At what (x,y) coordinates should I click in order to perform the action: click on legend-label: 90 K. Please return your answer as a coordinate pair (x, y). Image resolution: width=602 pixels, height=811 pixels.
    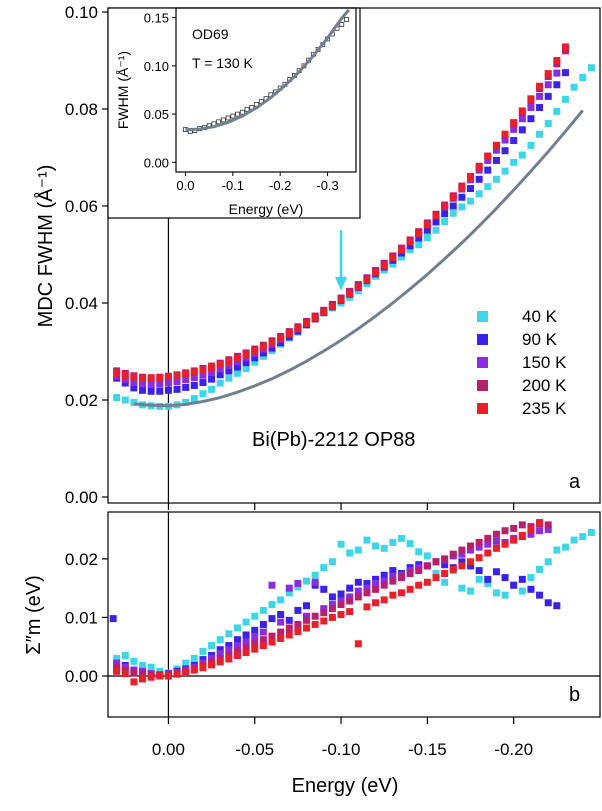
    Looking at the image, I should click on (540, 339).